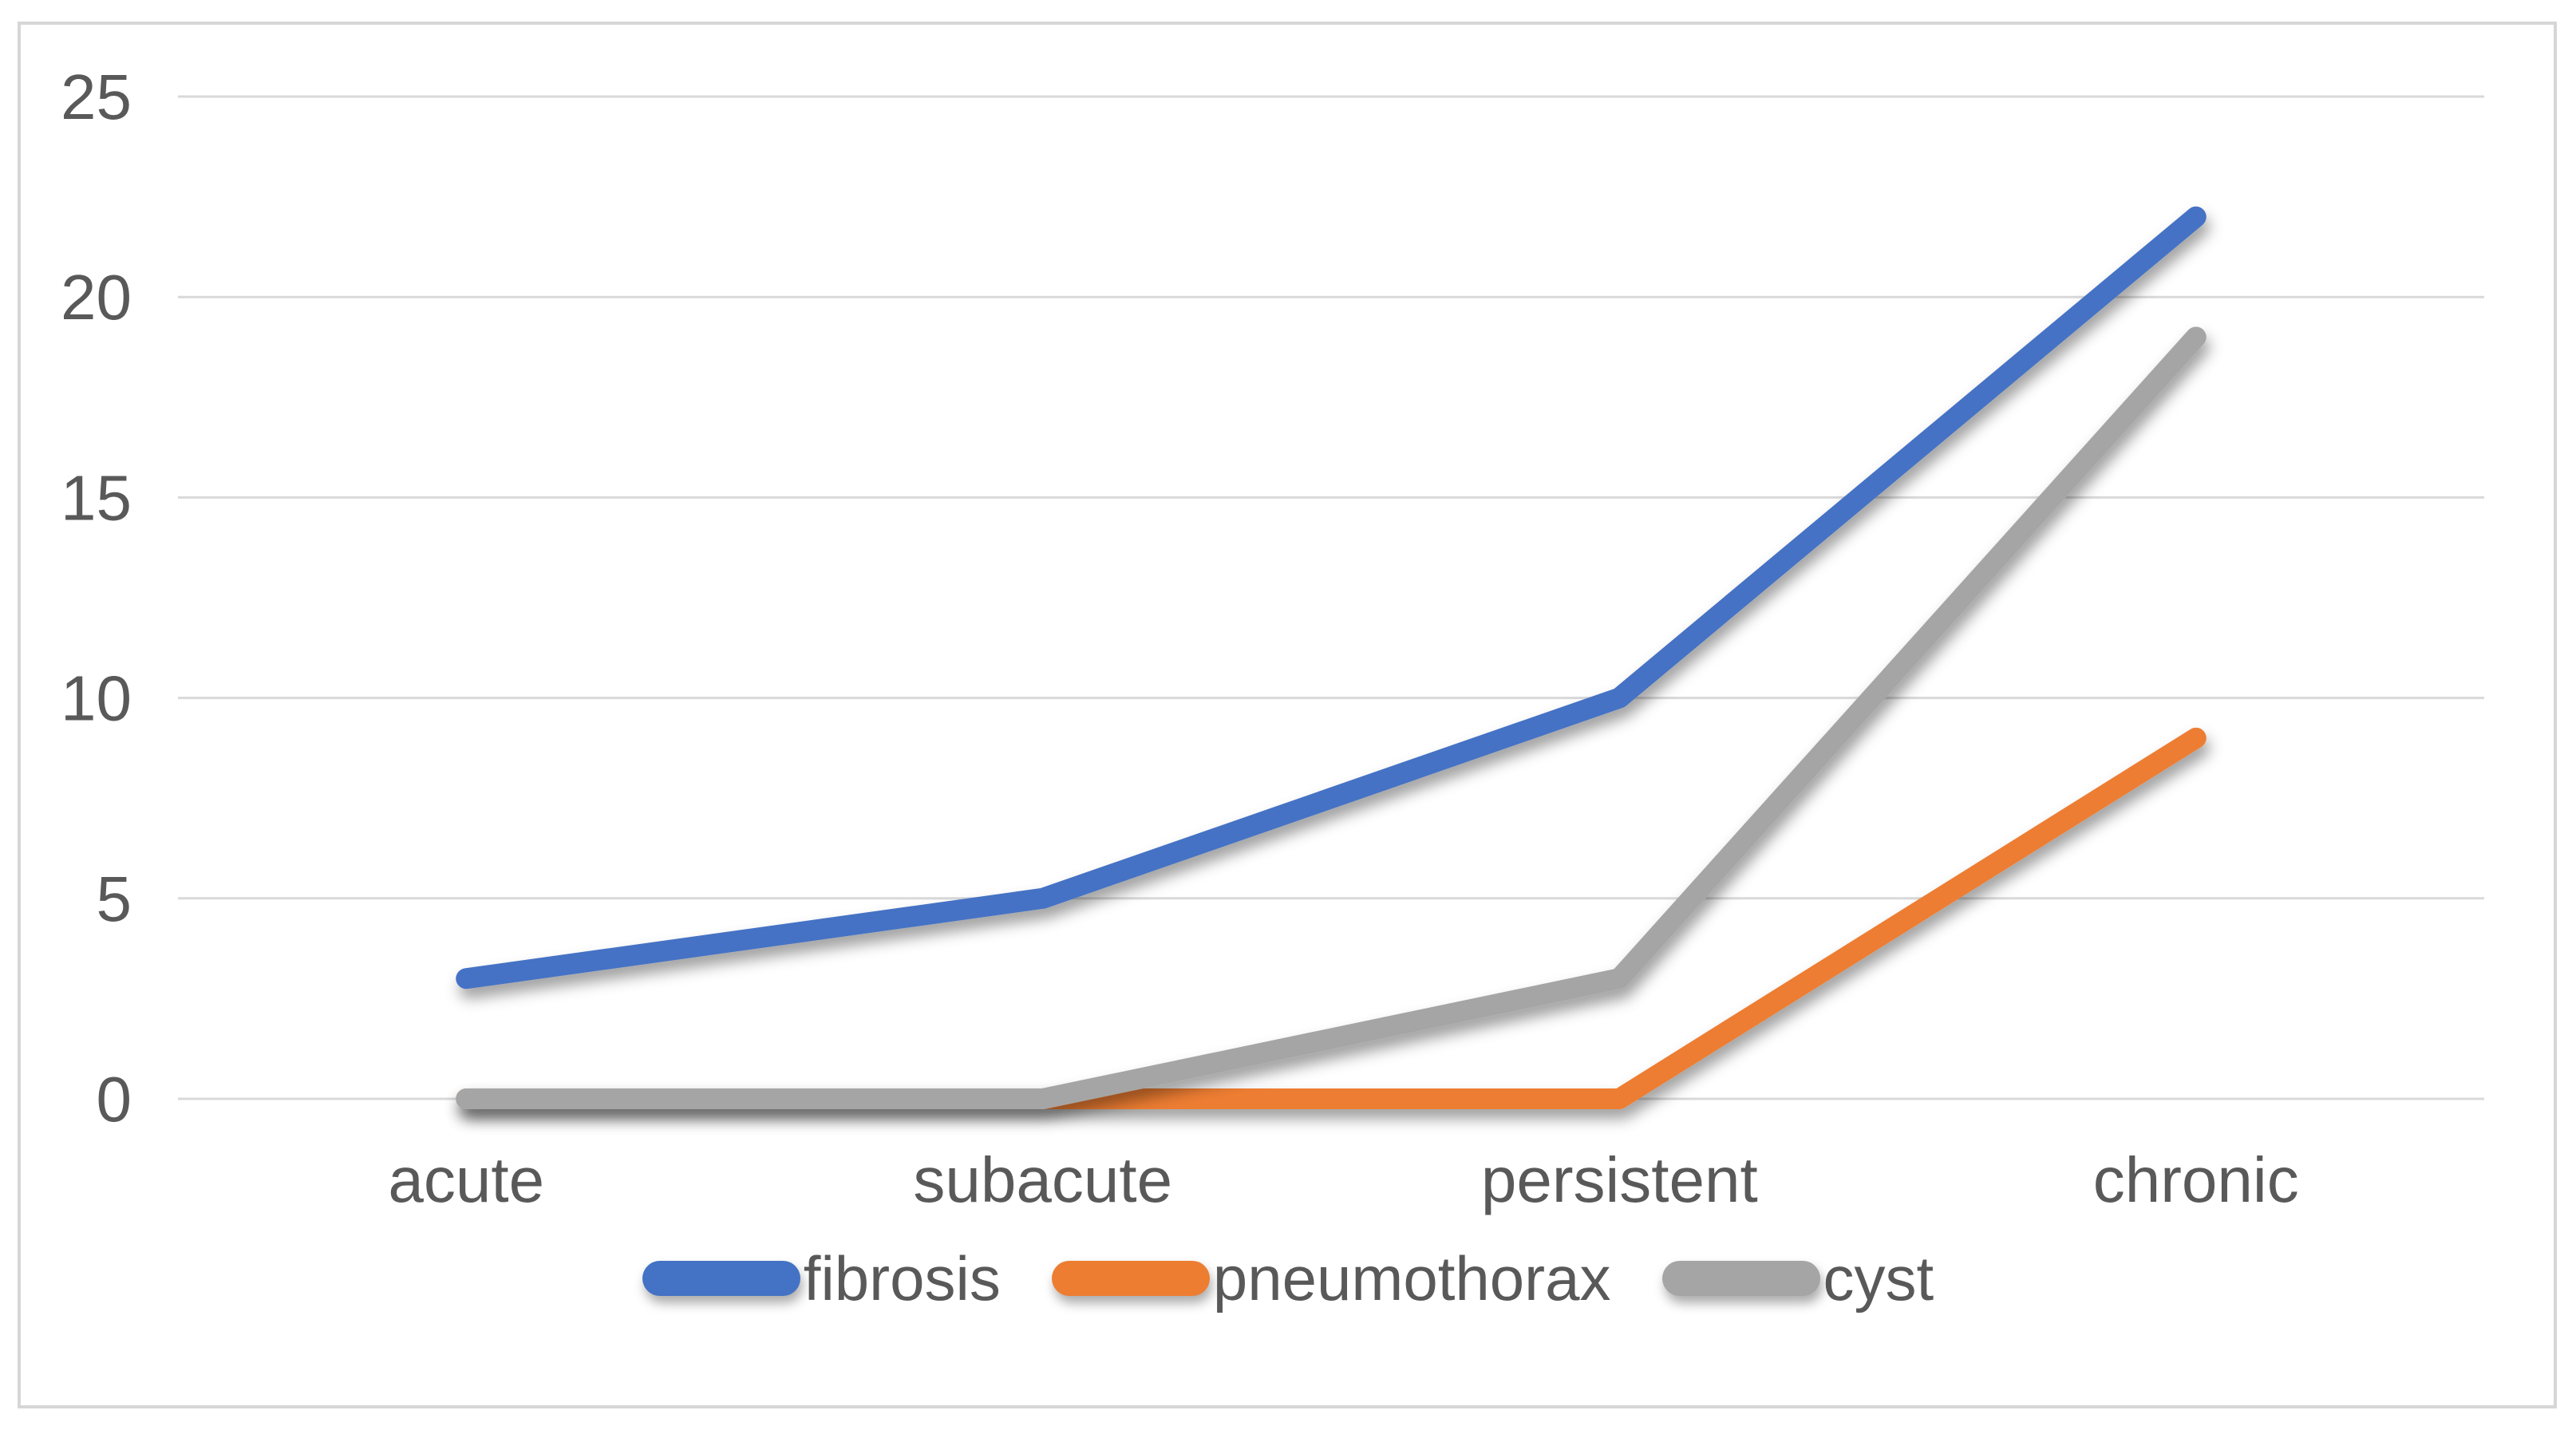 Image resolution: width=2576 pixels, height=1430 pixels. Describe the element at coordinates (1619, 1179) in the screenshot. I see `x-axis-category-label: persistent` at that location.